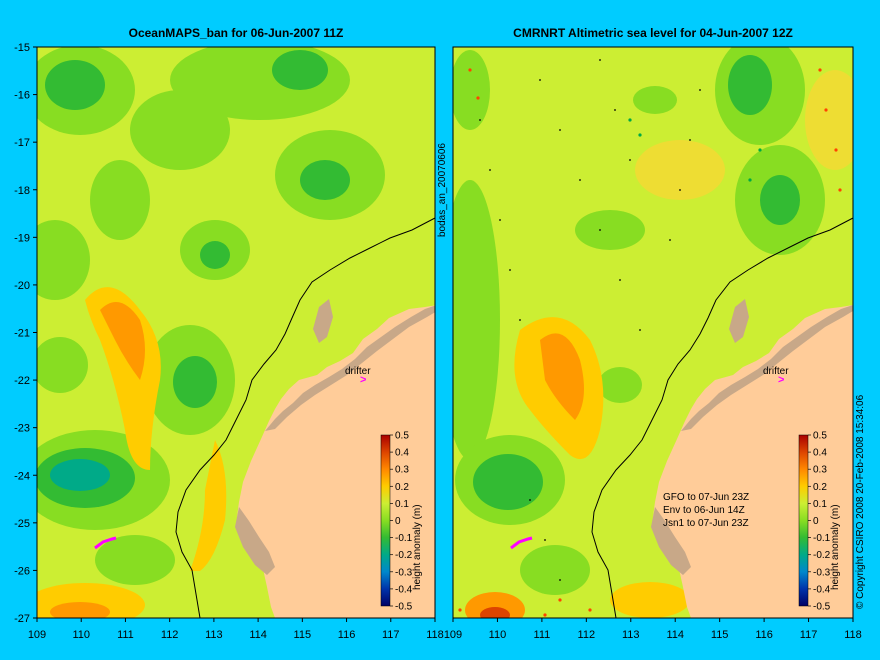 This screenshot has width=880, height=660. I want to click on colorbar-left: 0.5 0.4 0.3 0.2 0.1 0 -0.1 -0.2 -0.3 -0.4 -0.5, so click(396, 522).